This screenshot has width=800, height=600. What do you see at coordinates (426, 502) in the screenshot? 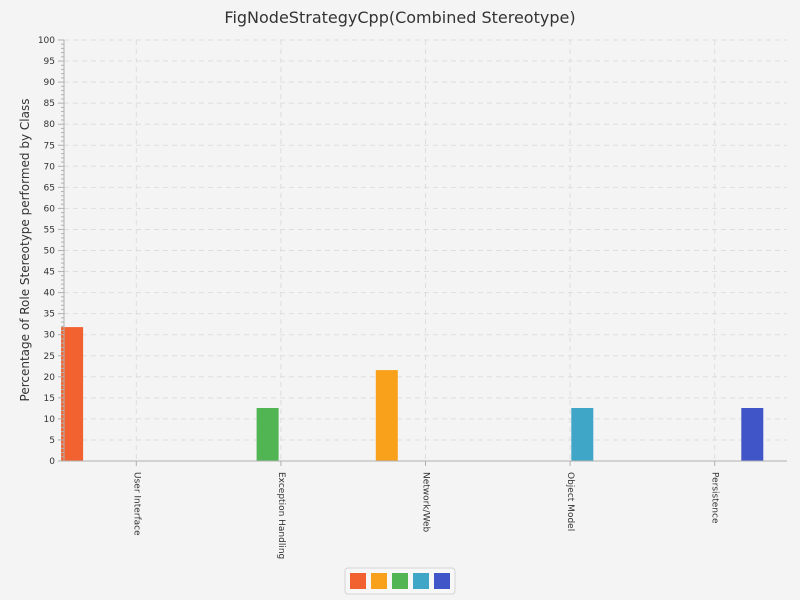
I see `x-tick-label: Network/Web` at bounding box center [426, 502].